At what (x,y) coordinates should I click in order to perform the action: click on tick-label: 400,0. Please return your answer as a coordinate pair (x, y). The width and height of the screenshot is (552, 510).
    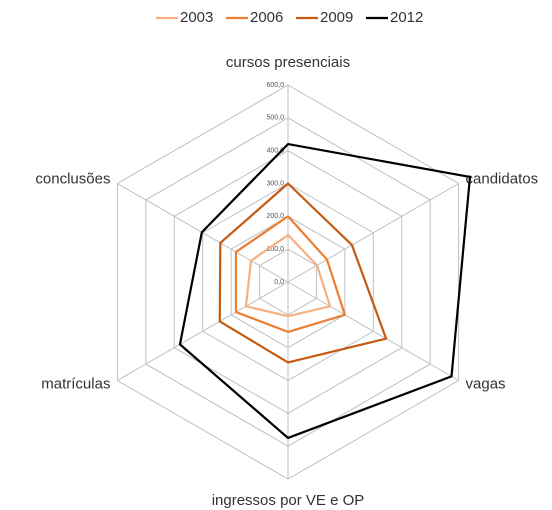
    Looking at the image, I should click on (275, 151).